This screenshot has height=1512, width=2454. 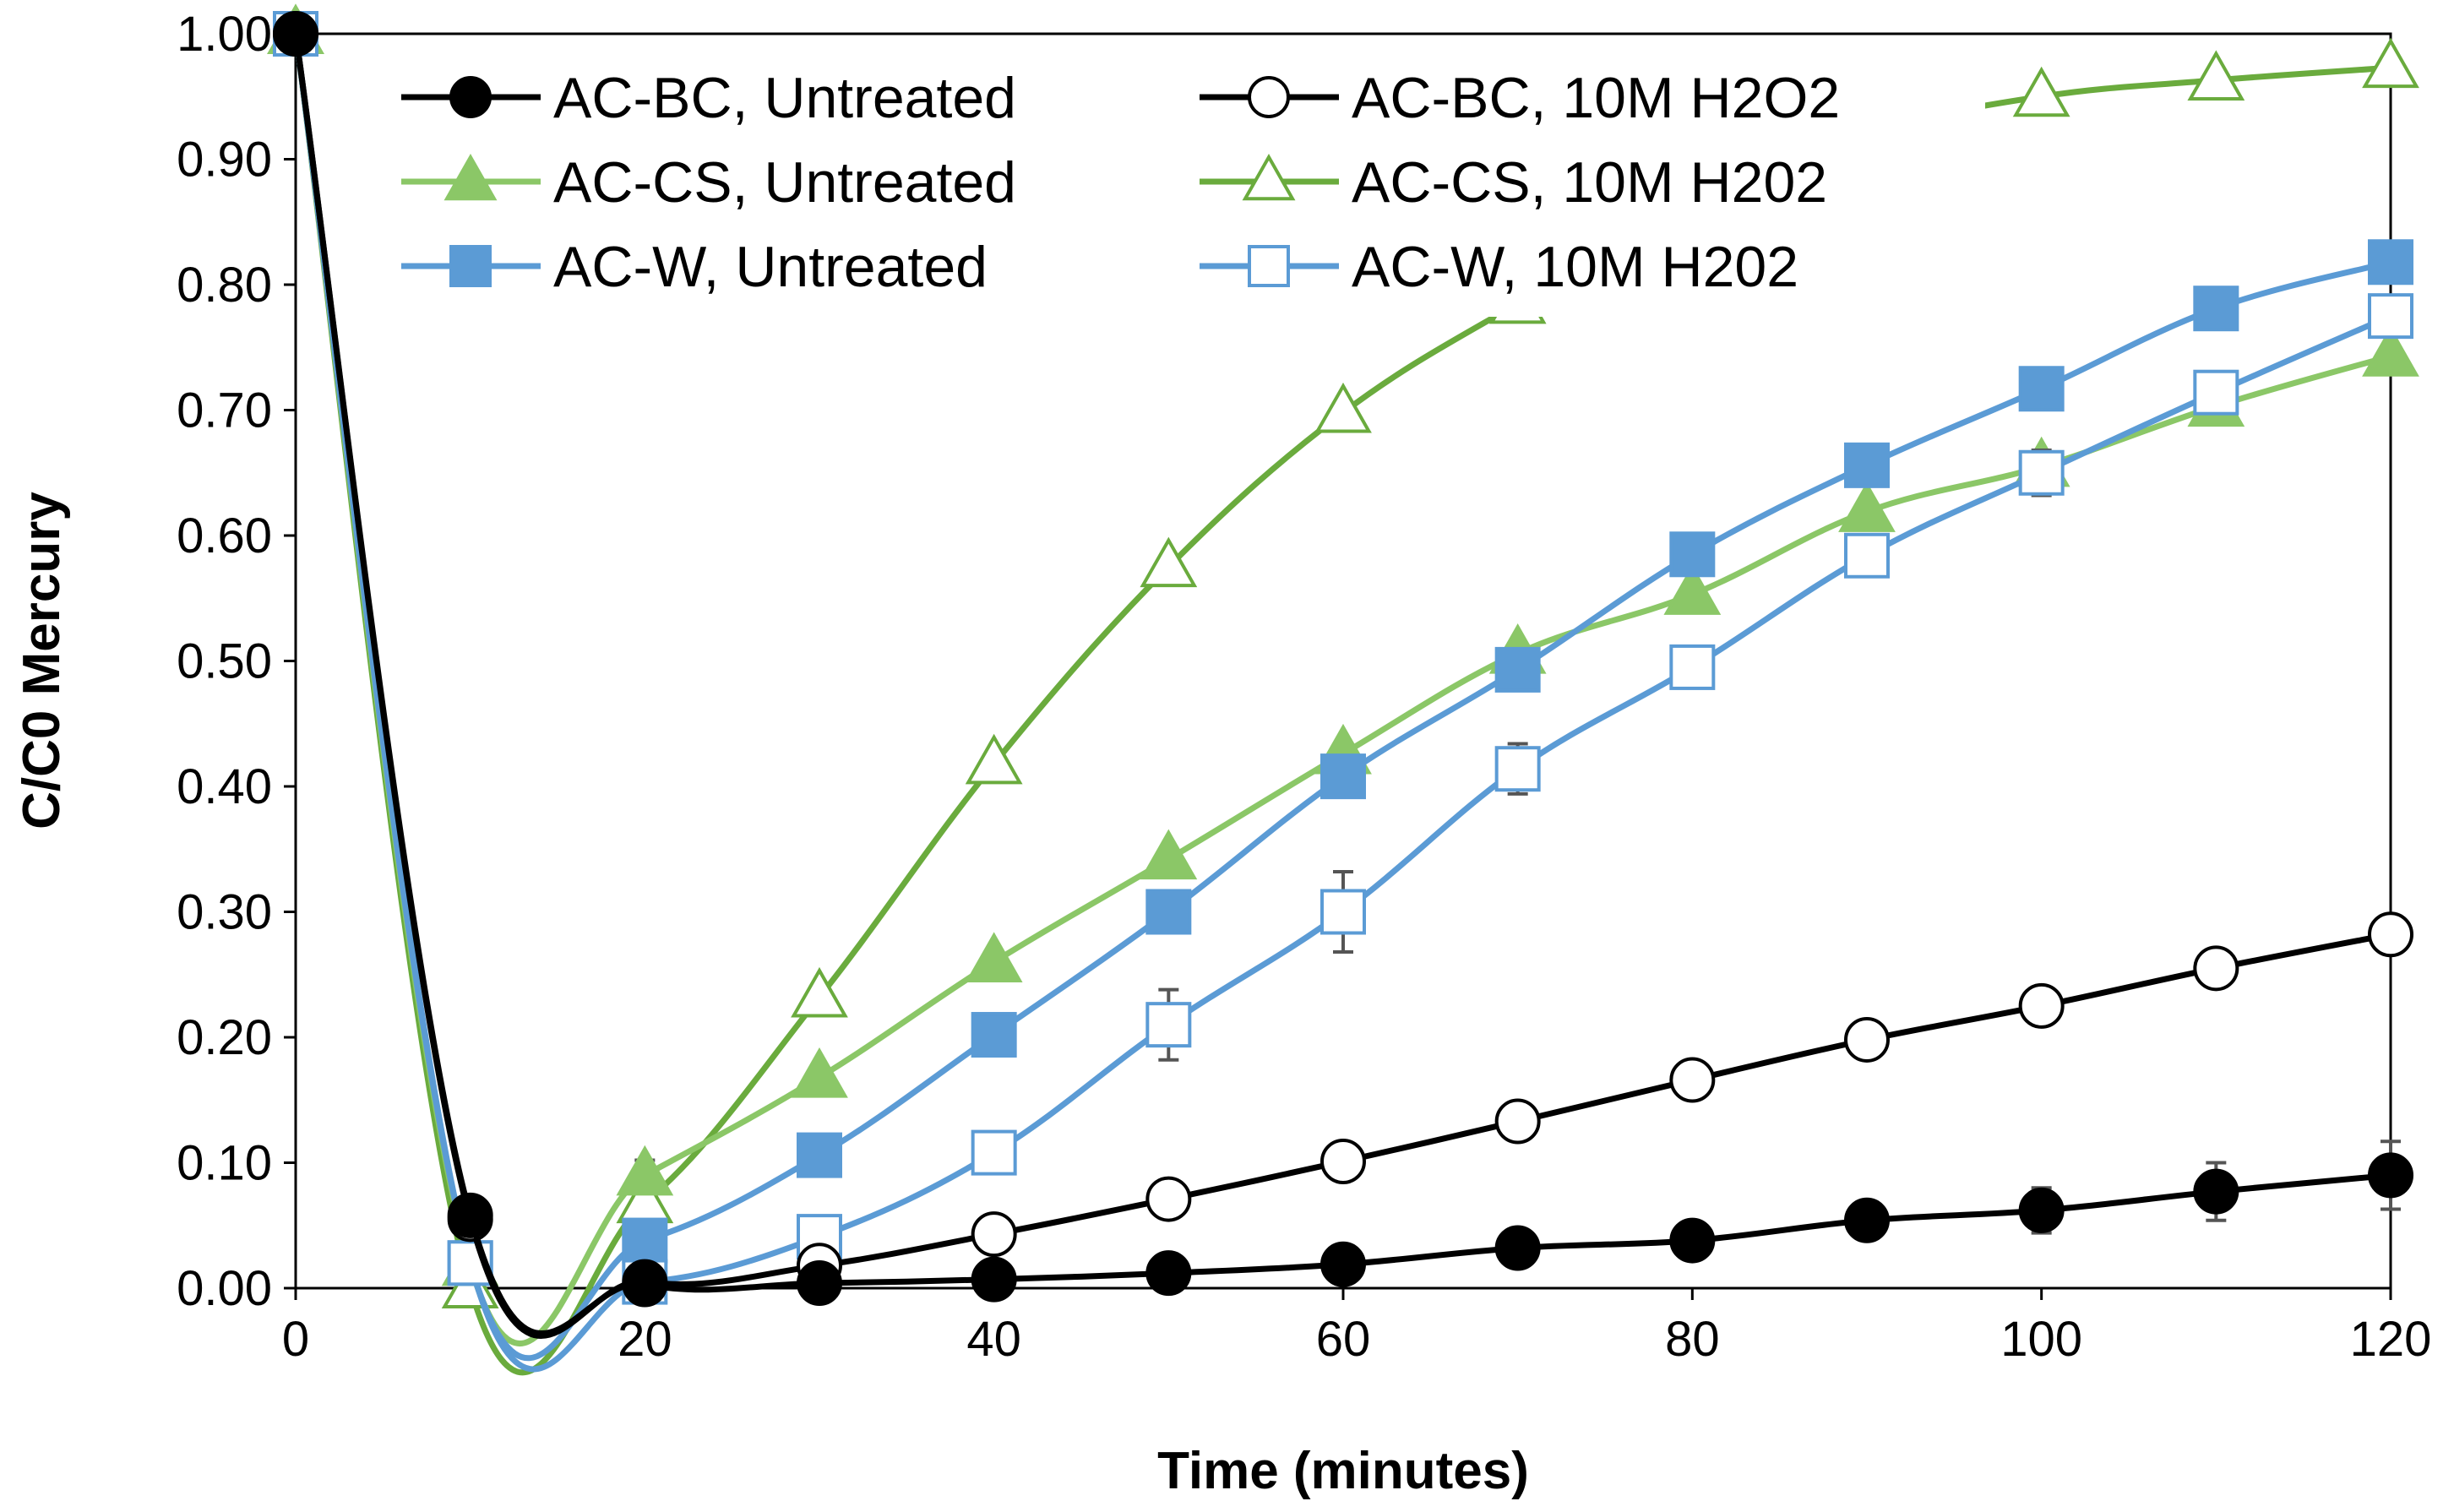 I want to click on legend-entry: AC-CS, Untreated, so click(x=709, y=183).